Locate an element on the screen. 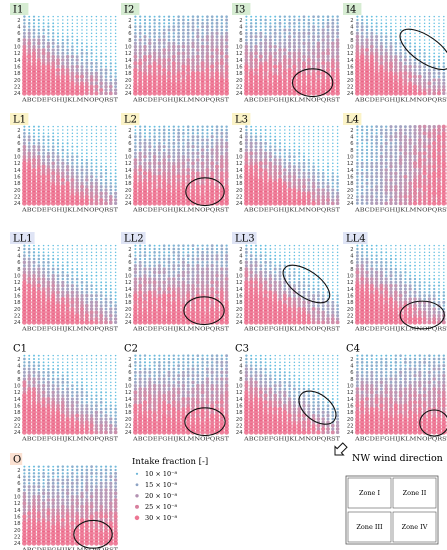 The image size is (447, 550). y-tick-label: 24 is located at coordinates (17, 204).